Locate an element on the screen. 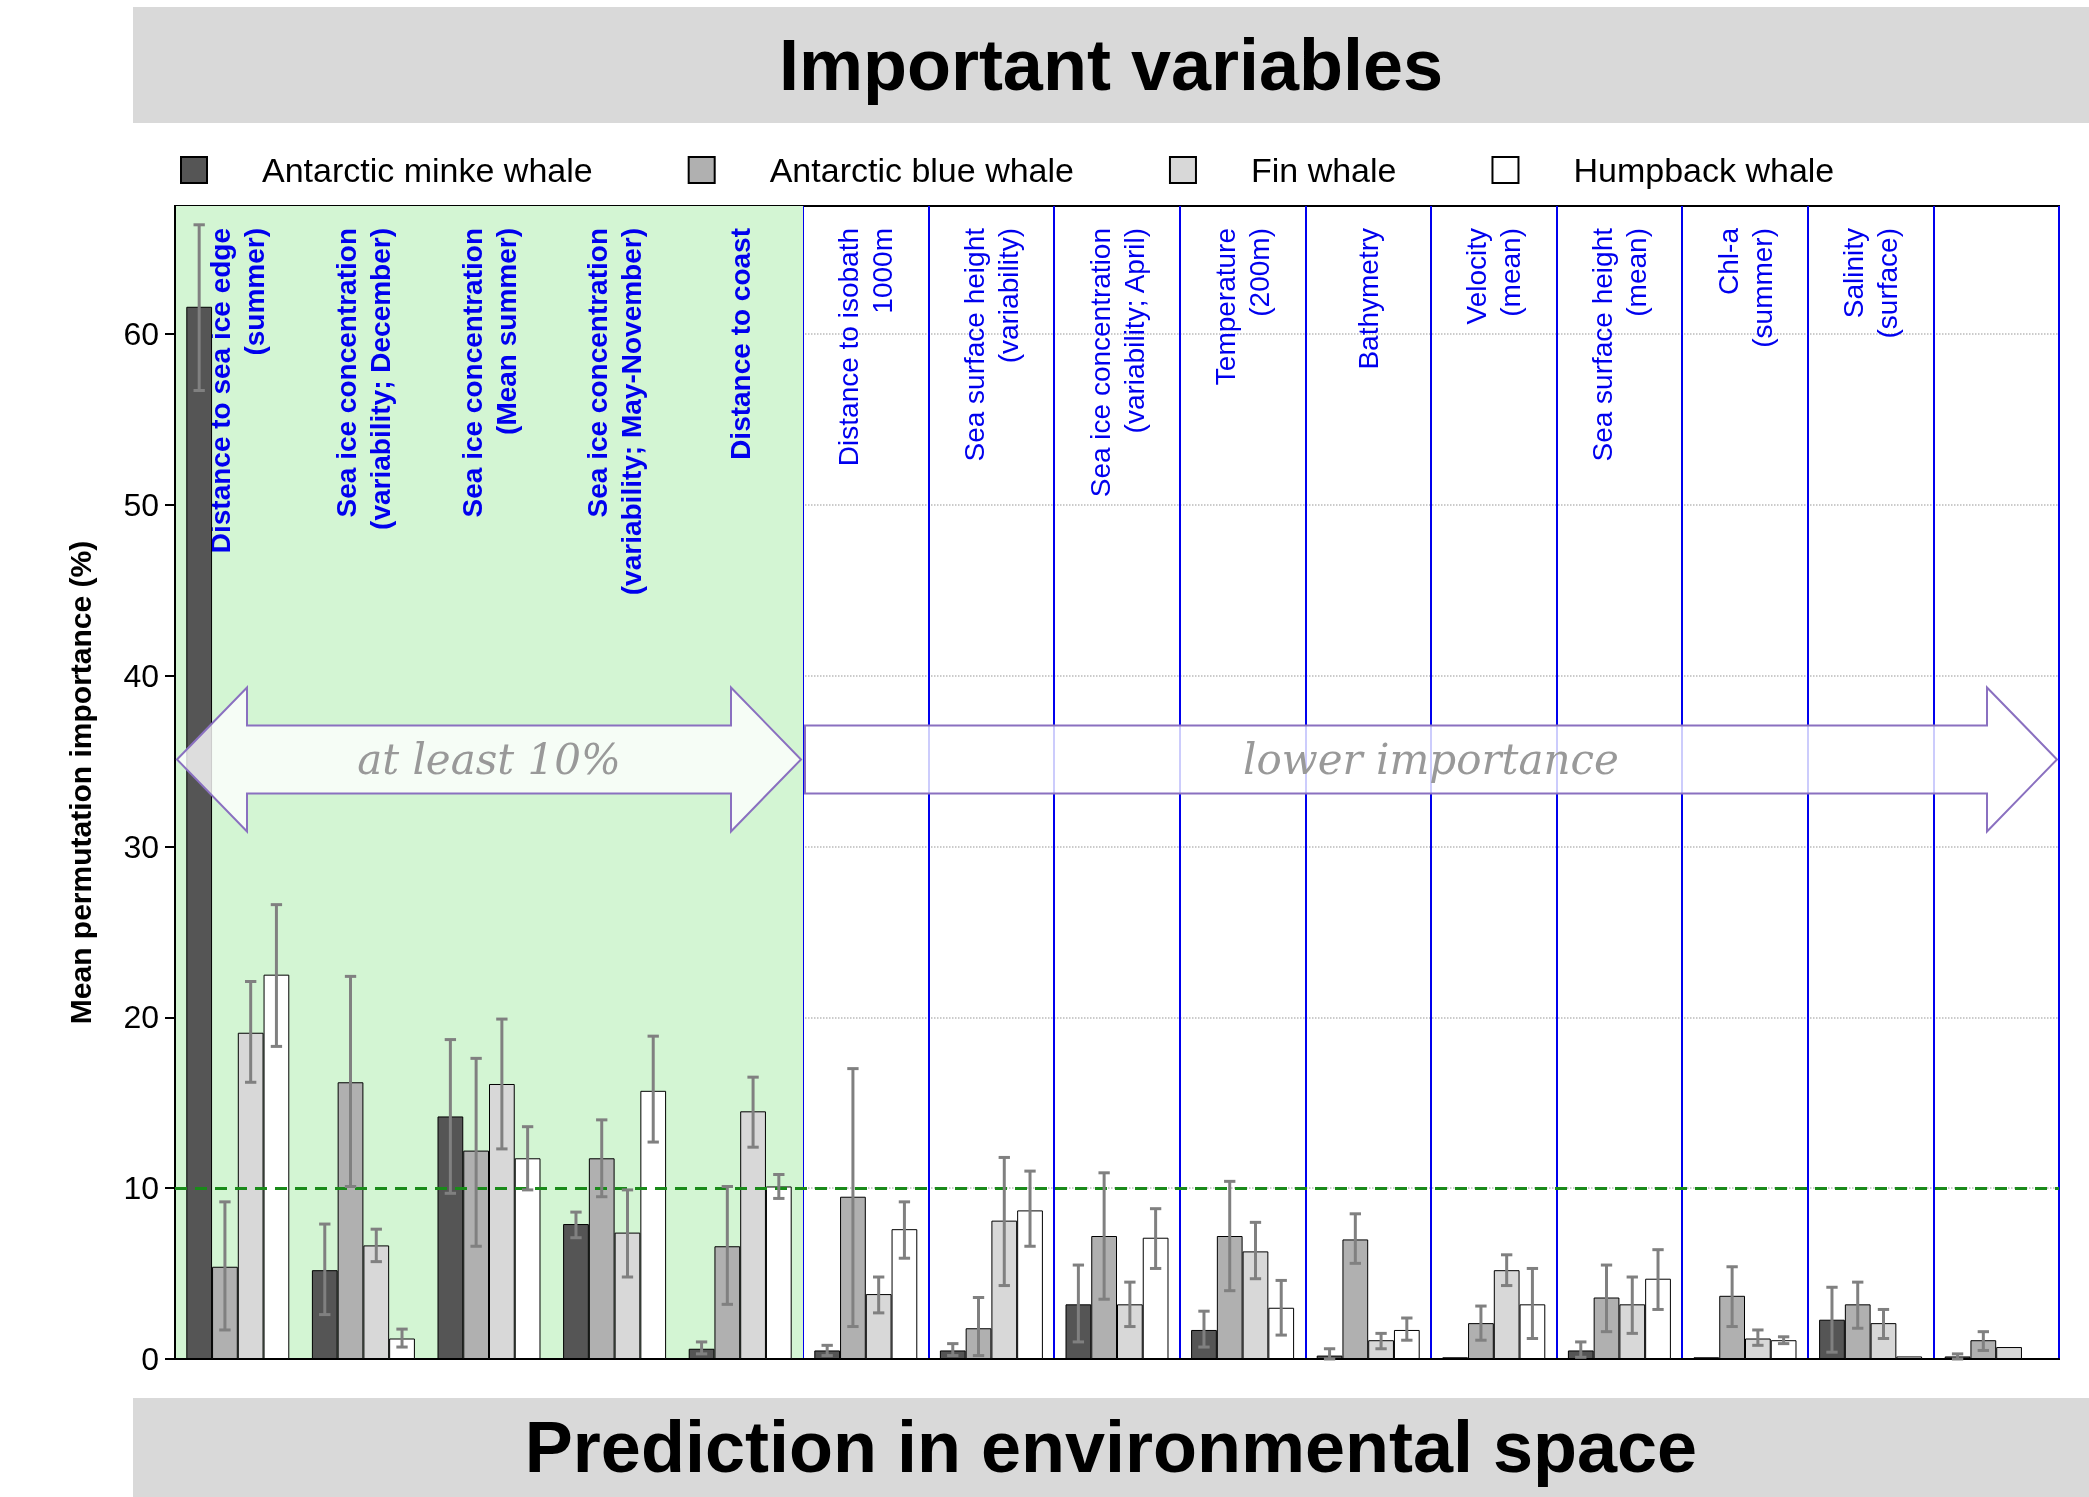 Image resolution: width=2089 pixels, height=1497 pixels. x-tick-label: Bathymetry is located at coordinates (1368, 299).